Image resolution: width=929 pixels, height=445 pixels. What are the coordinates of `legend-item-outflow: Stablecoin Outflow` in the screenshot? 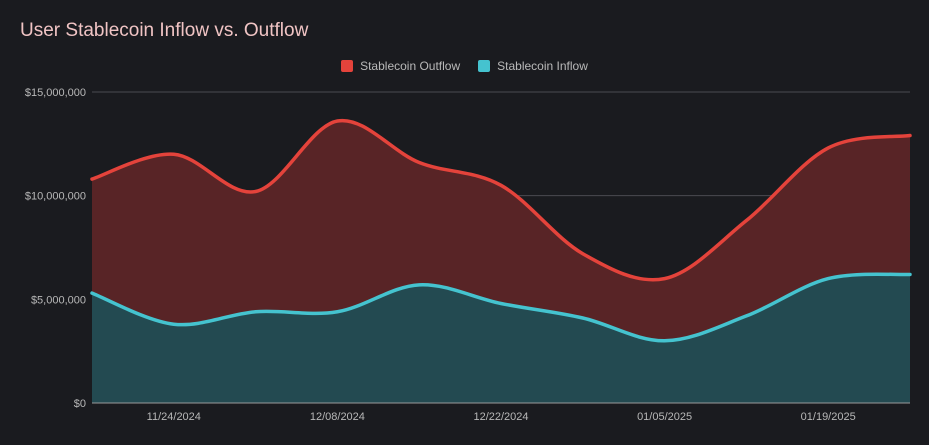 It's located at (400, 66).